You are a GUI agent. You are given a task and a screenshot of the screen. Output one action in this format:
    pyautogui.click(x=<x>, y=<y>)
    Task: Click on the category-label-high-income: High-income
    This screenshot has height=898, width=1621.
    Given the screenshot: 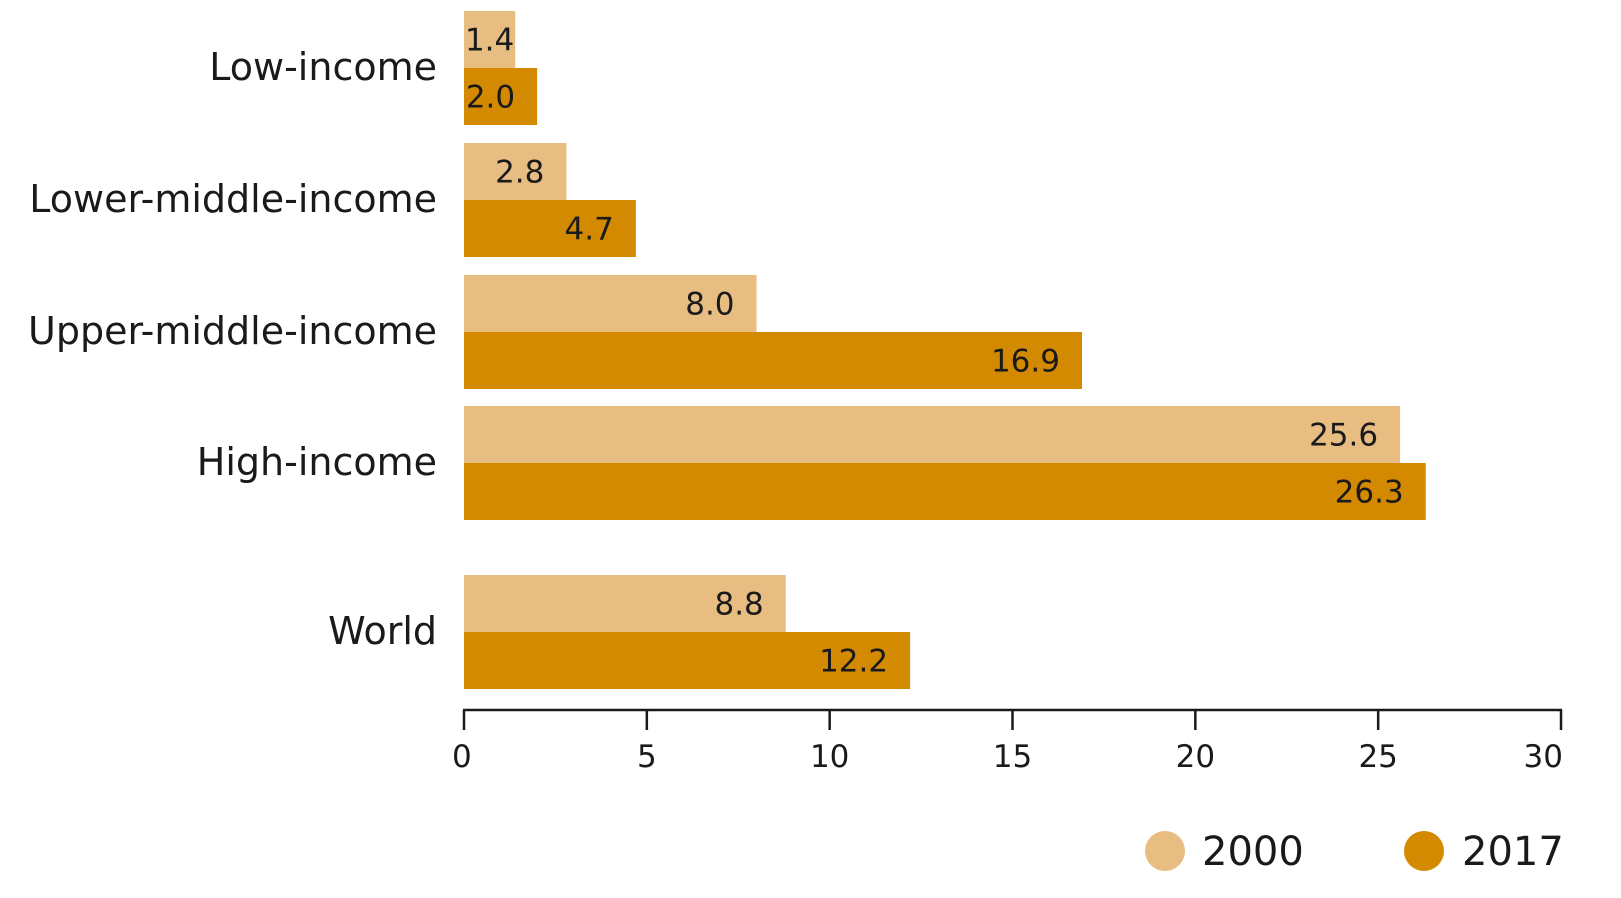 What is the action you would take?
    pyautogui.click(x=317, y=462)
    